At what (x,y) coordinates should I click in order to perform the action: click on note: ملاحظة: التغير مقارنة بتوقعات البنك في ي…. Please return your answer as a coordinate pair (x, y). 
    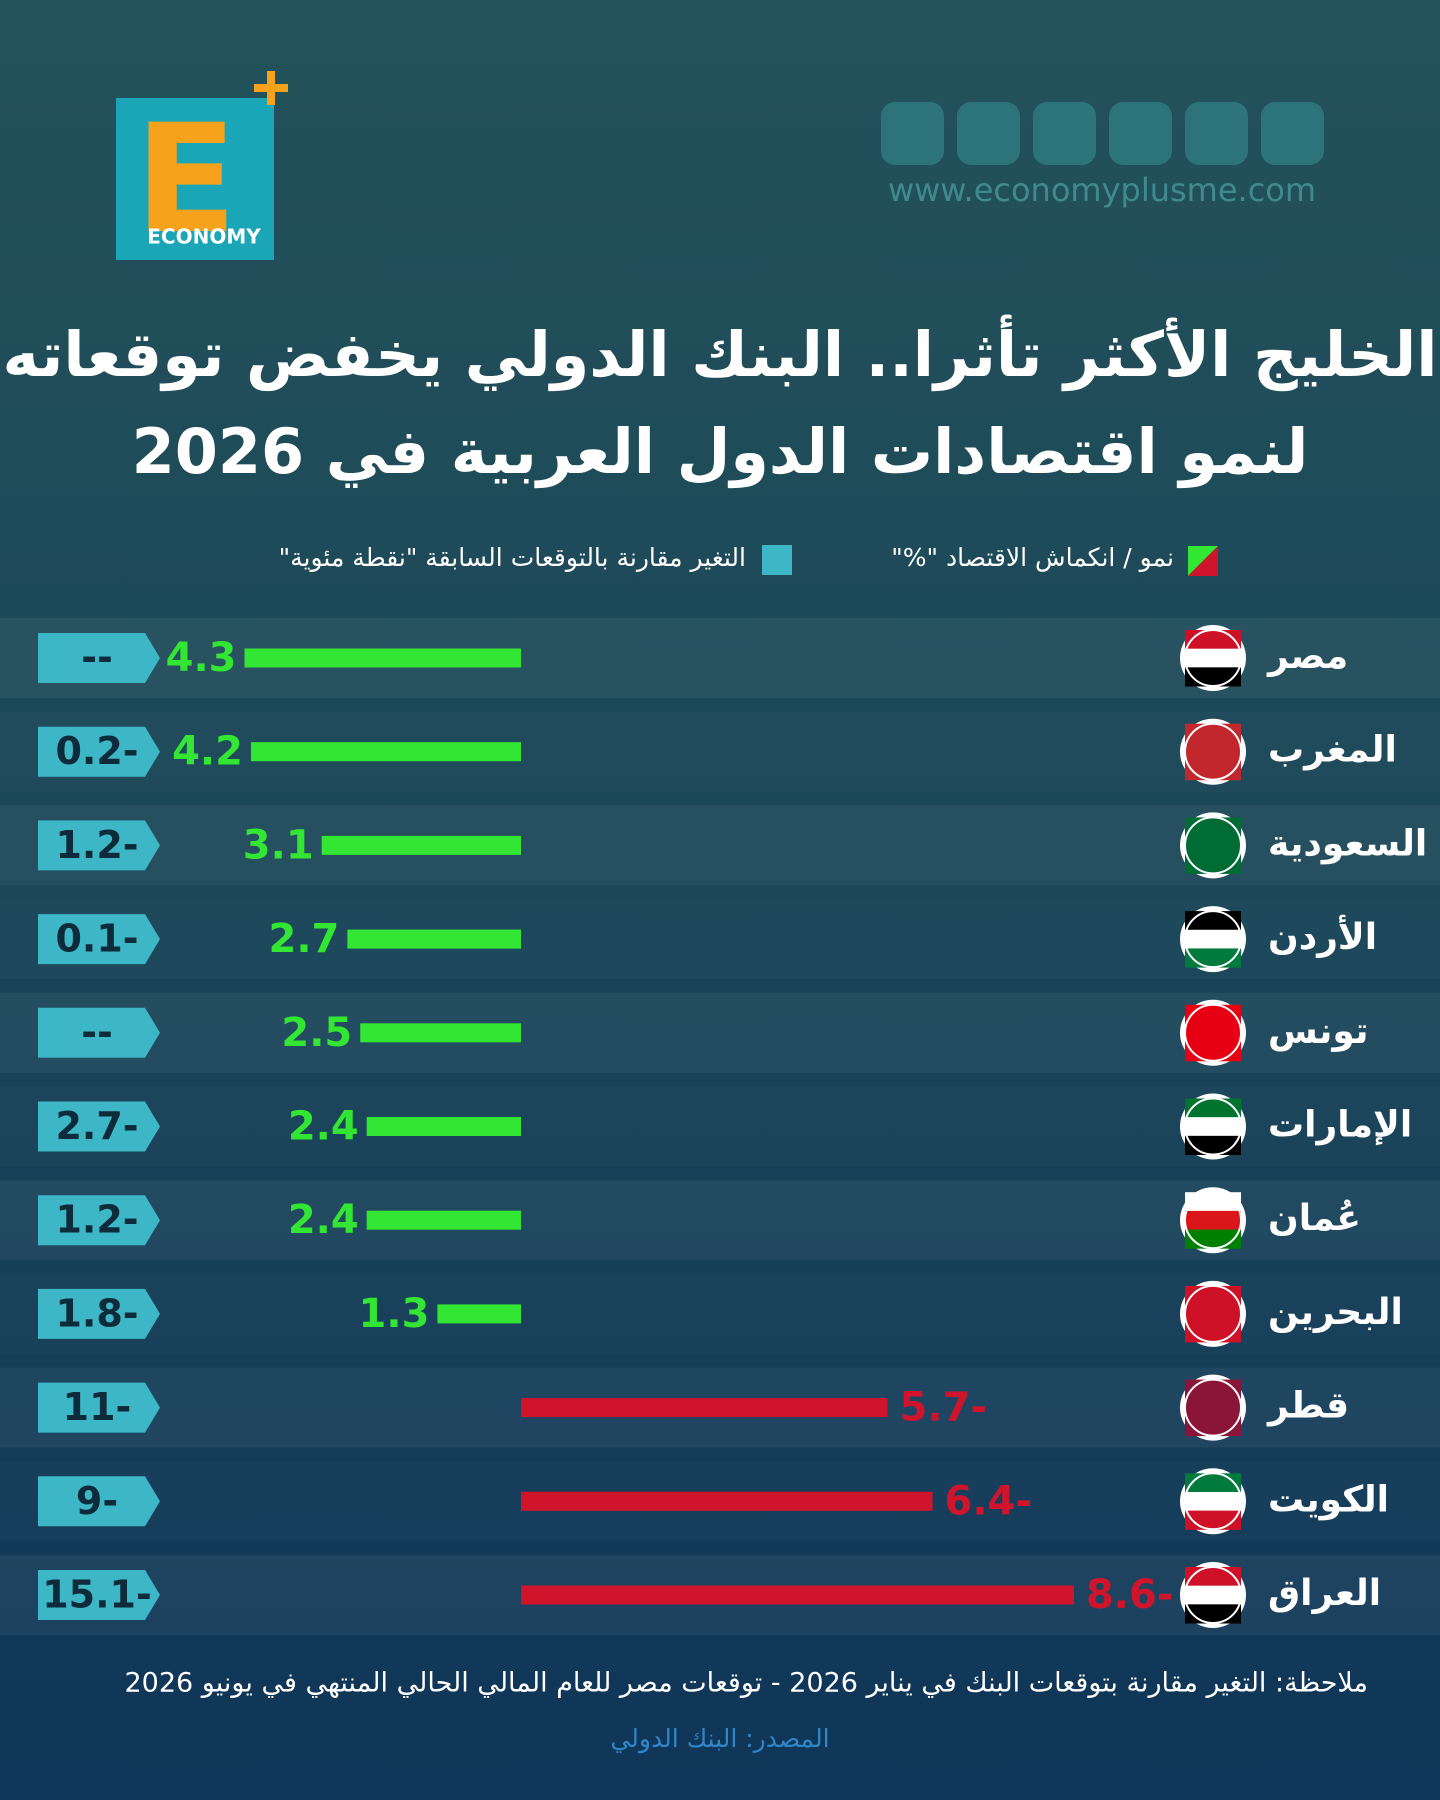
    Looking at the image, I should click on (747, 1683).